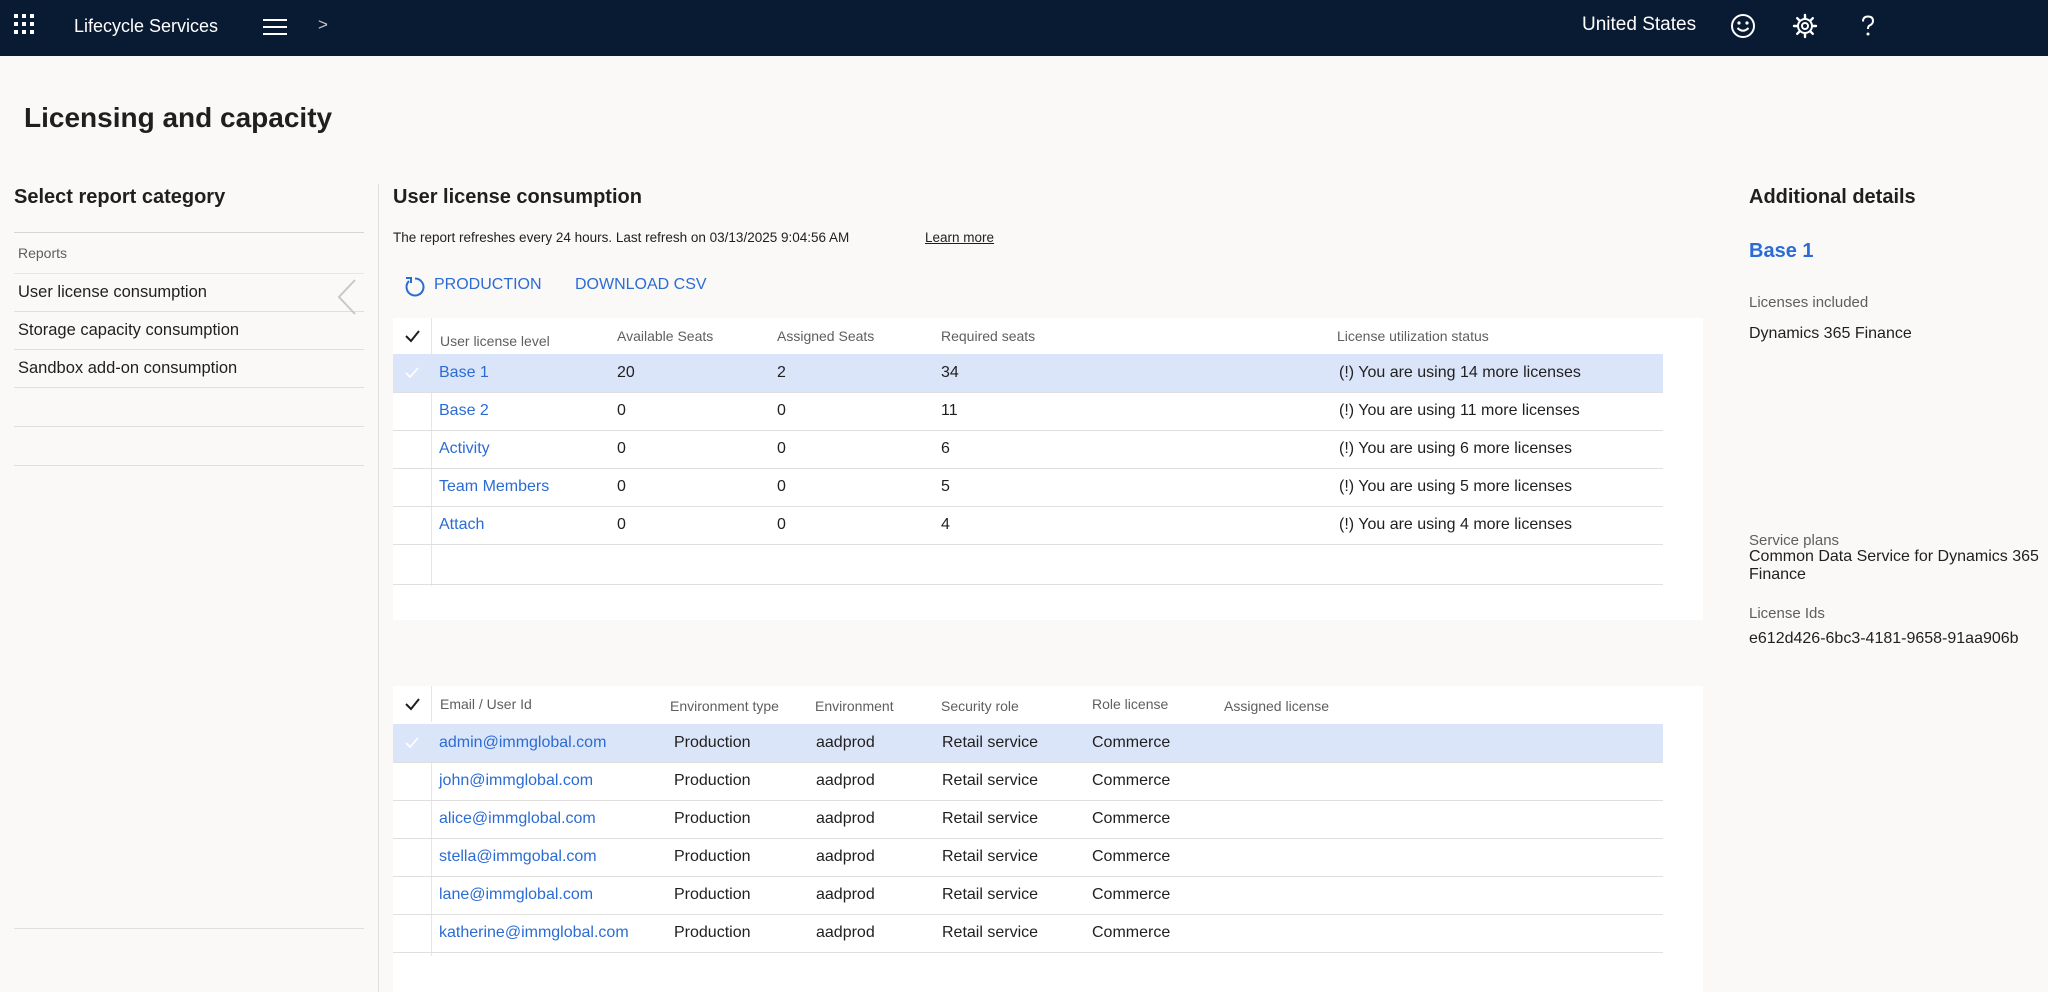  Describe the element at coordinates (1805, 26) in the screenshot. I see `gear-icon` at that location.